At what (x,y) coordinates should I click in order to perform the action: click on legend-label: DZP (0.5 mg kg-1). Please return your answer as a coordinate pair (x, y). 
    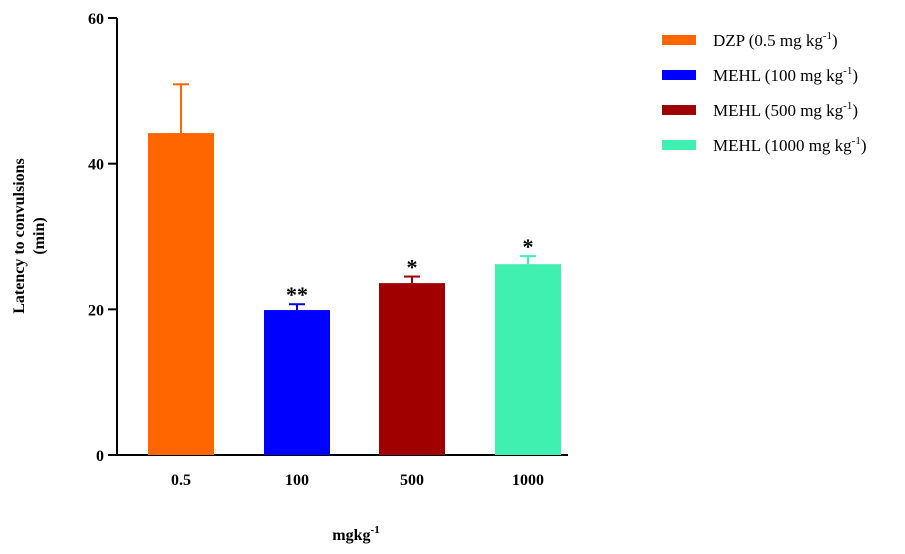
    Looking at the image, I should click on (775, 40).